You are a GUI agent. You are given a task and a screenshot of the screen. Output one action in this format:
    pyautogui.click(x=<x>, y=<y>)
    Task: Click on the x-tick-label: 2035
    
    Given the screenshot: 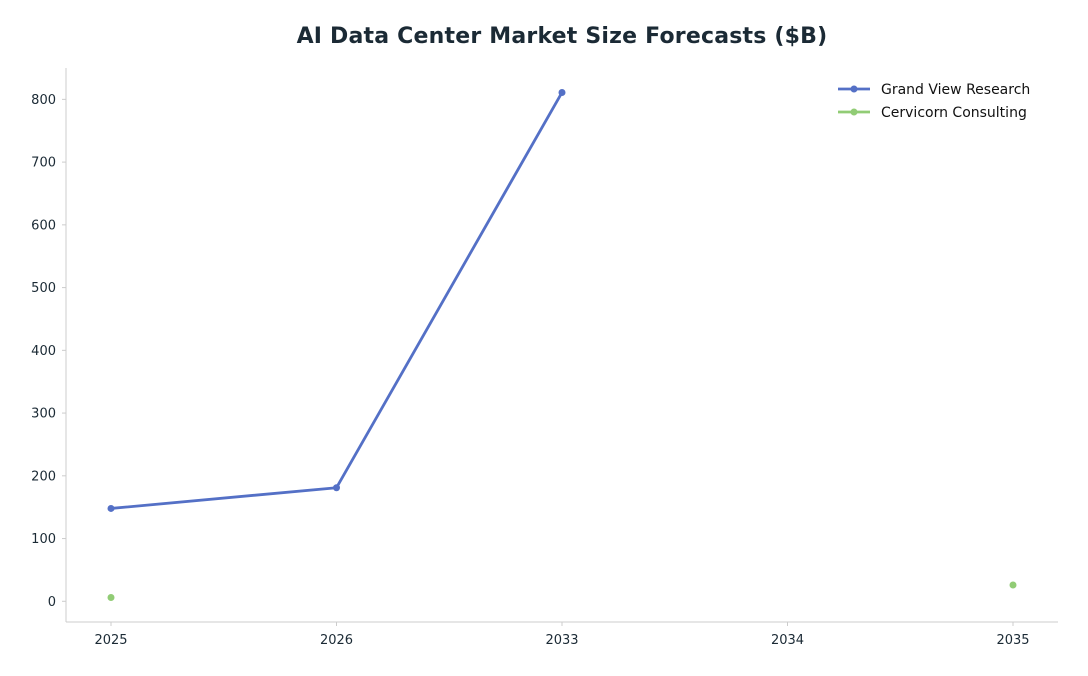 What is the action you would take?
    pyautogui.click(x=1012, y=640)
    